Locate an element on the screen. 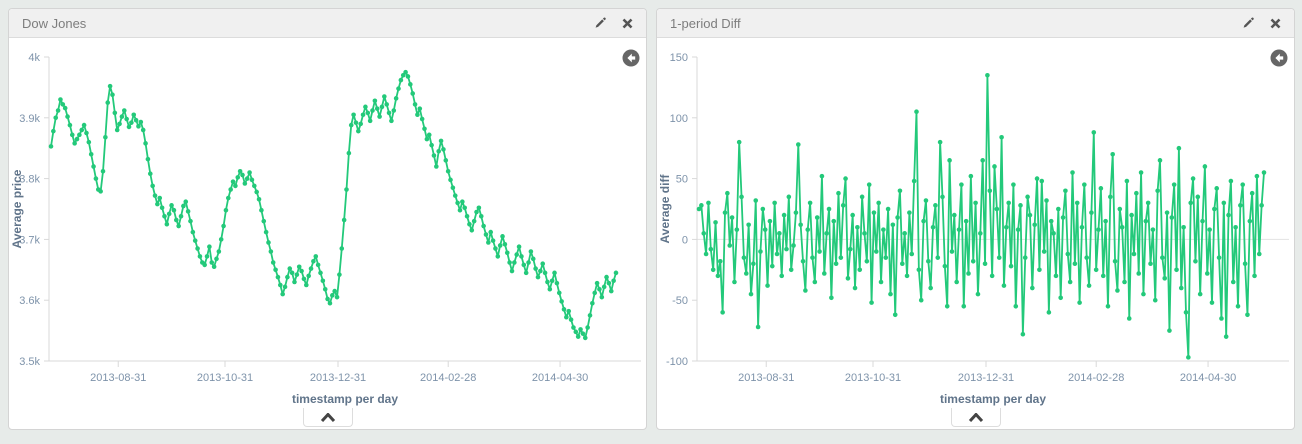  svg-text: -50 is located at coordinates (680, 301).